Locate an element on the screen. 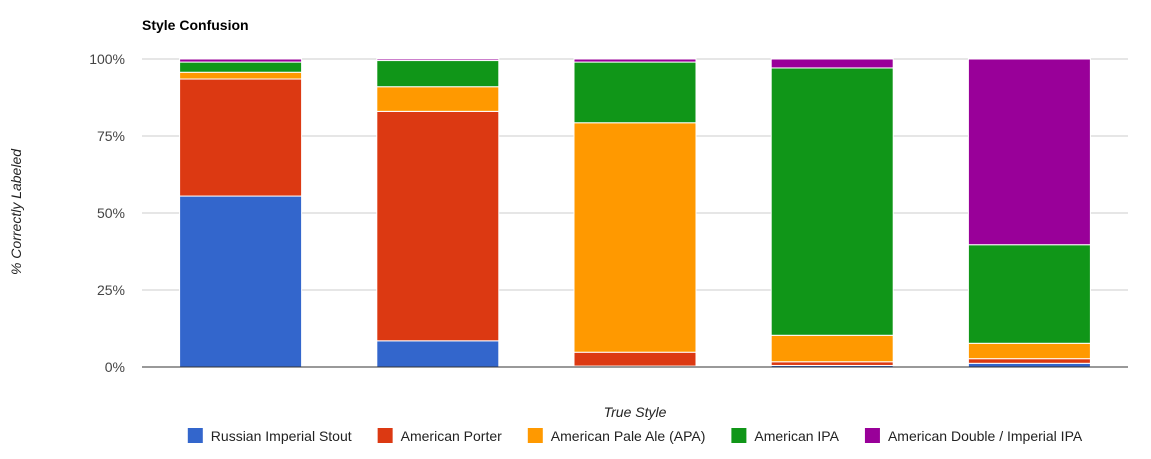 This screenshot has height=459, width=1151. y-tick-label: 0% is located at coordinates (115, 367).